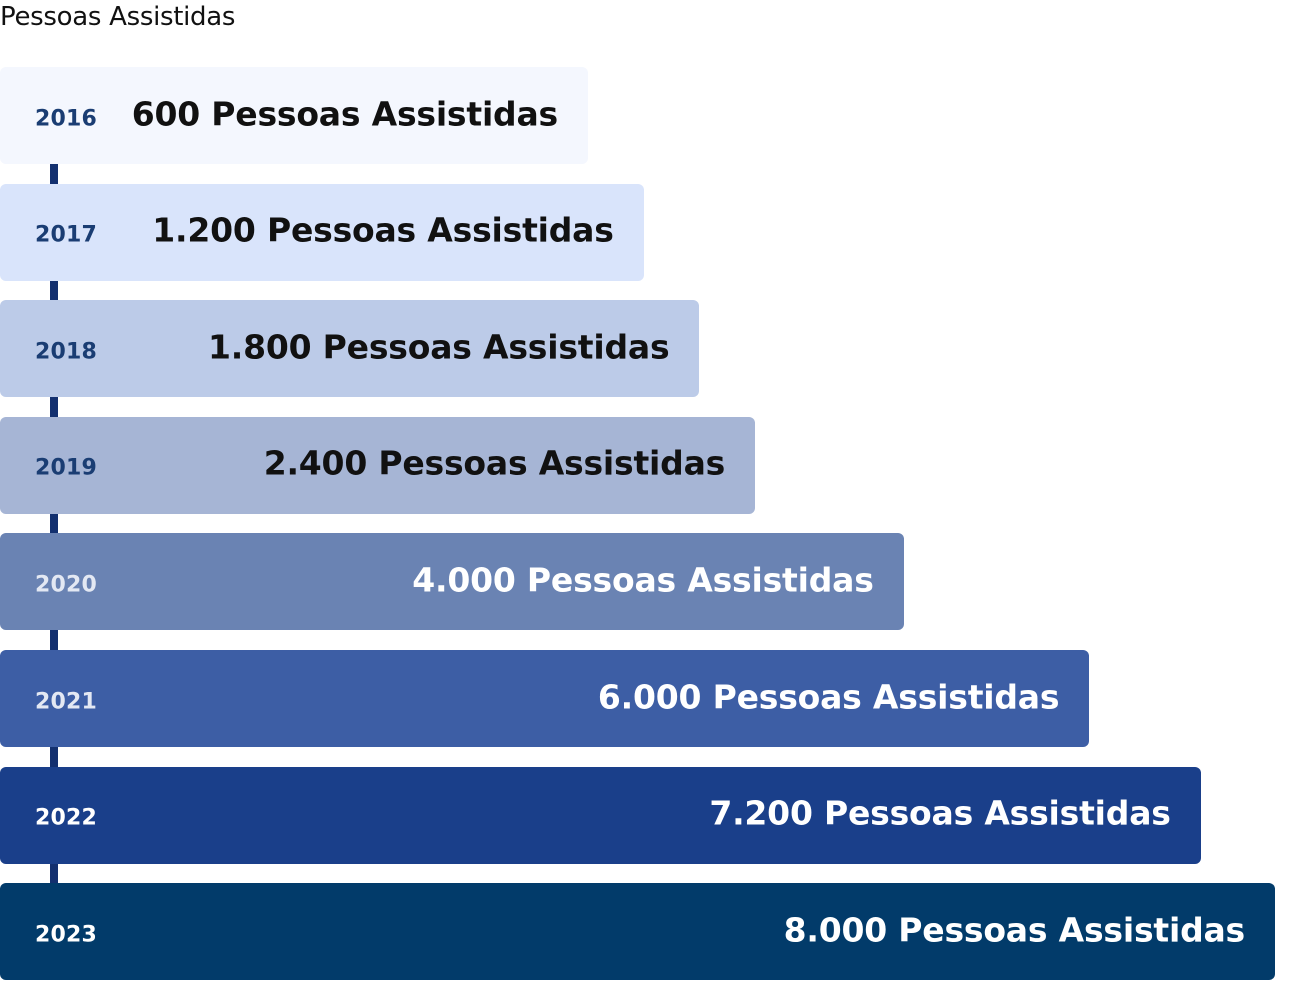 The height and width of the screenshot is (981, 1303). I want to click on bar-2022, so click(600, 815).